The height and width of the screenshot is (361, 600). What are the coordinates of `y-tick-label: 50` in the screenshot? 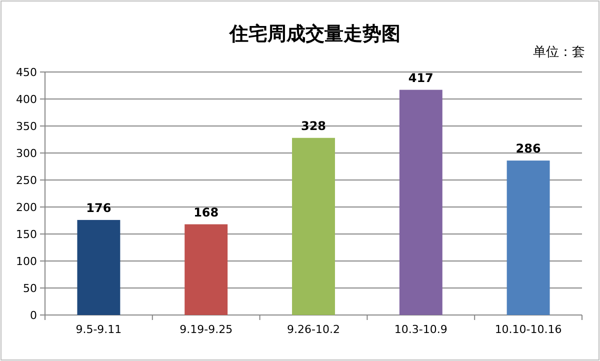 It's located at (30, 288).